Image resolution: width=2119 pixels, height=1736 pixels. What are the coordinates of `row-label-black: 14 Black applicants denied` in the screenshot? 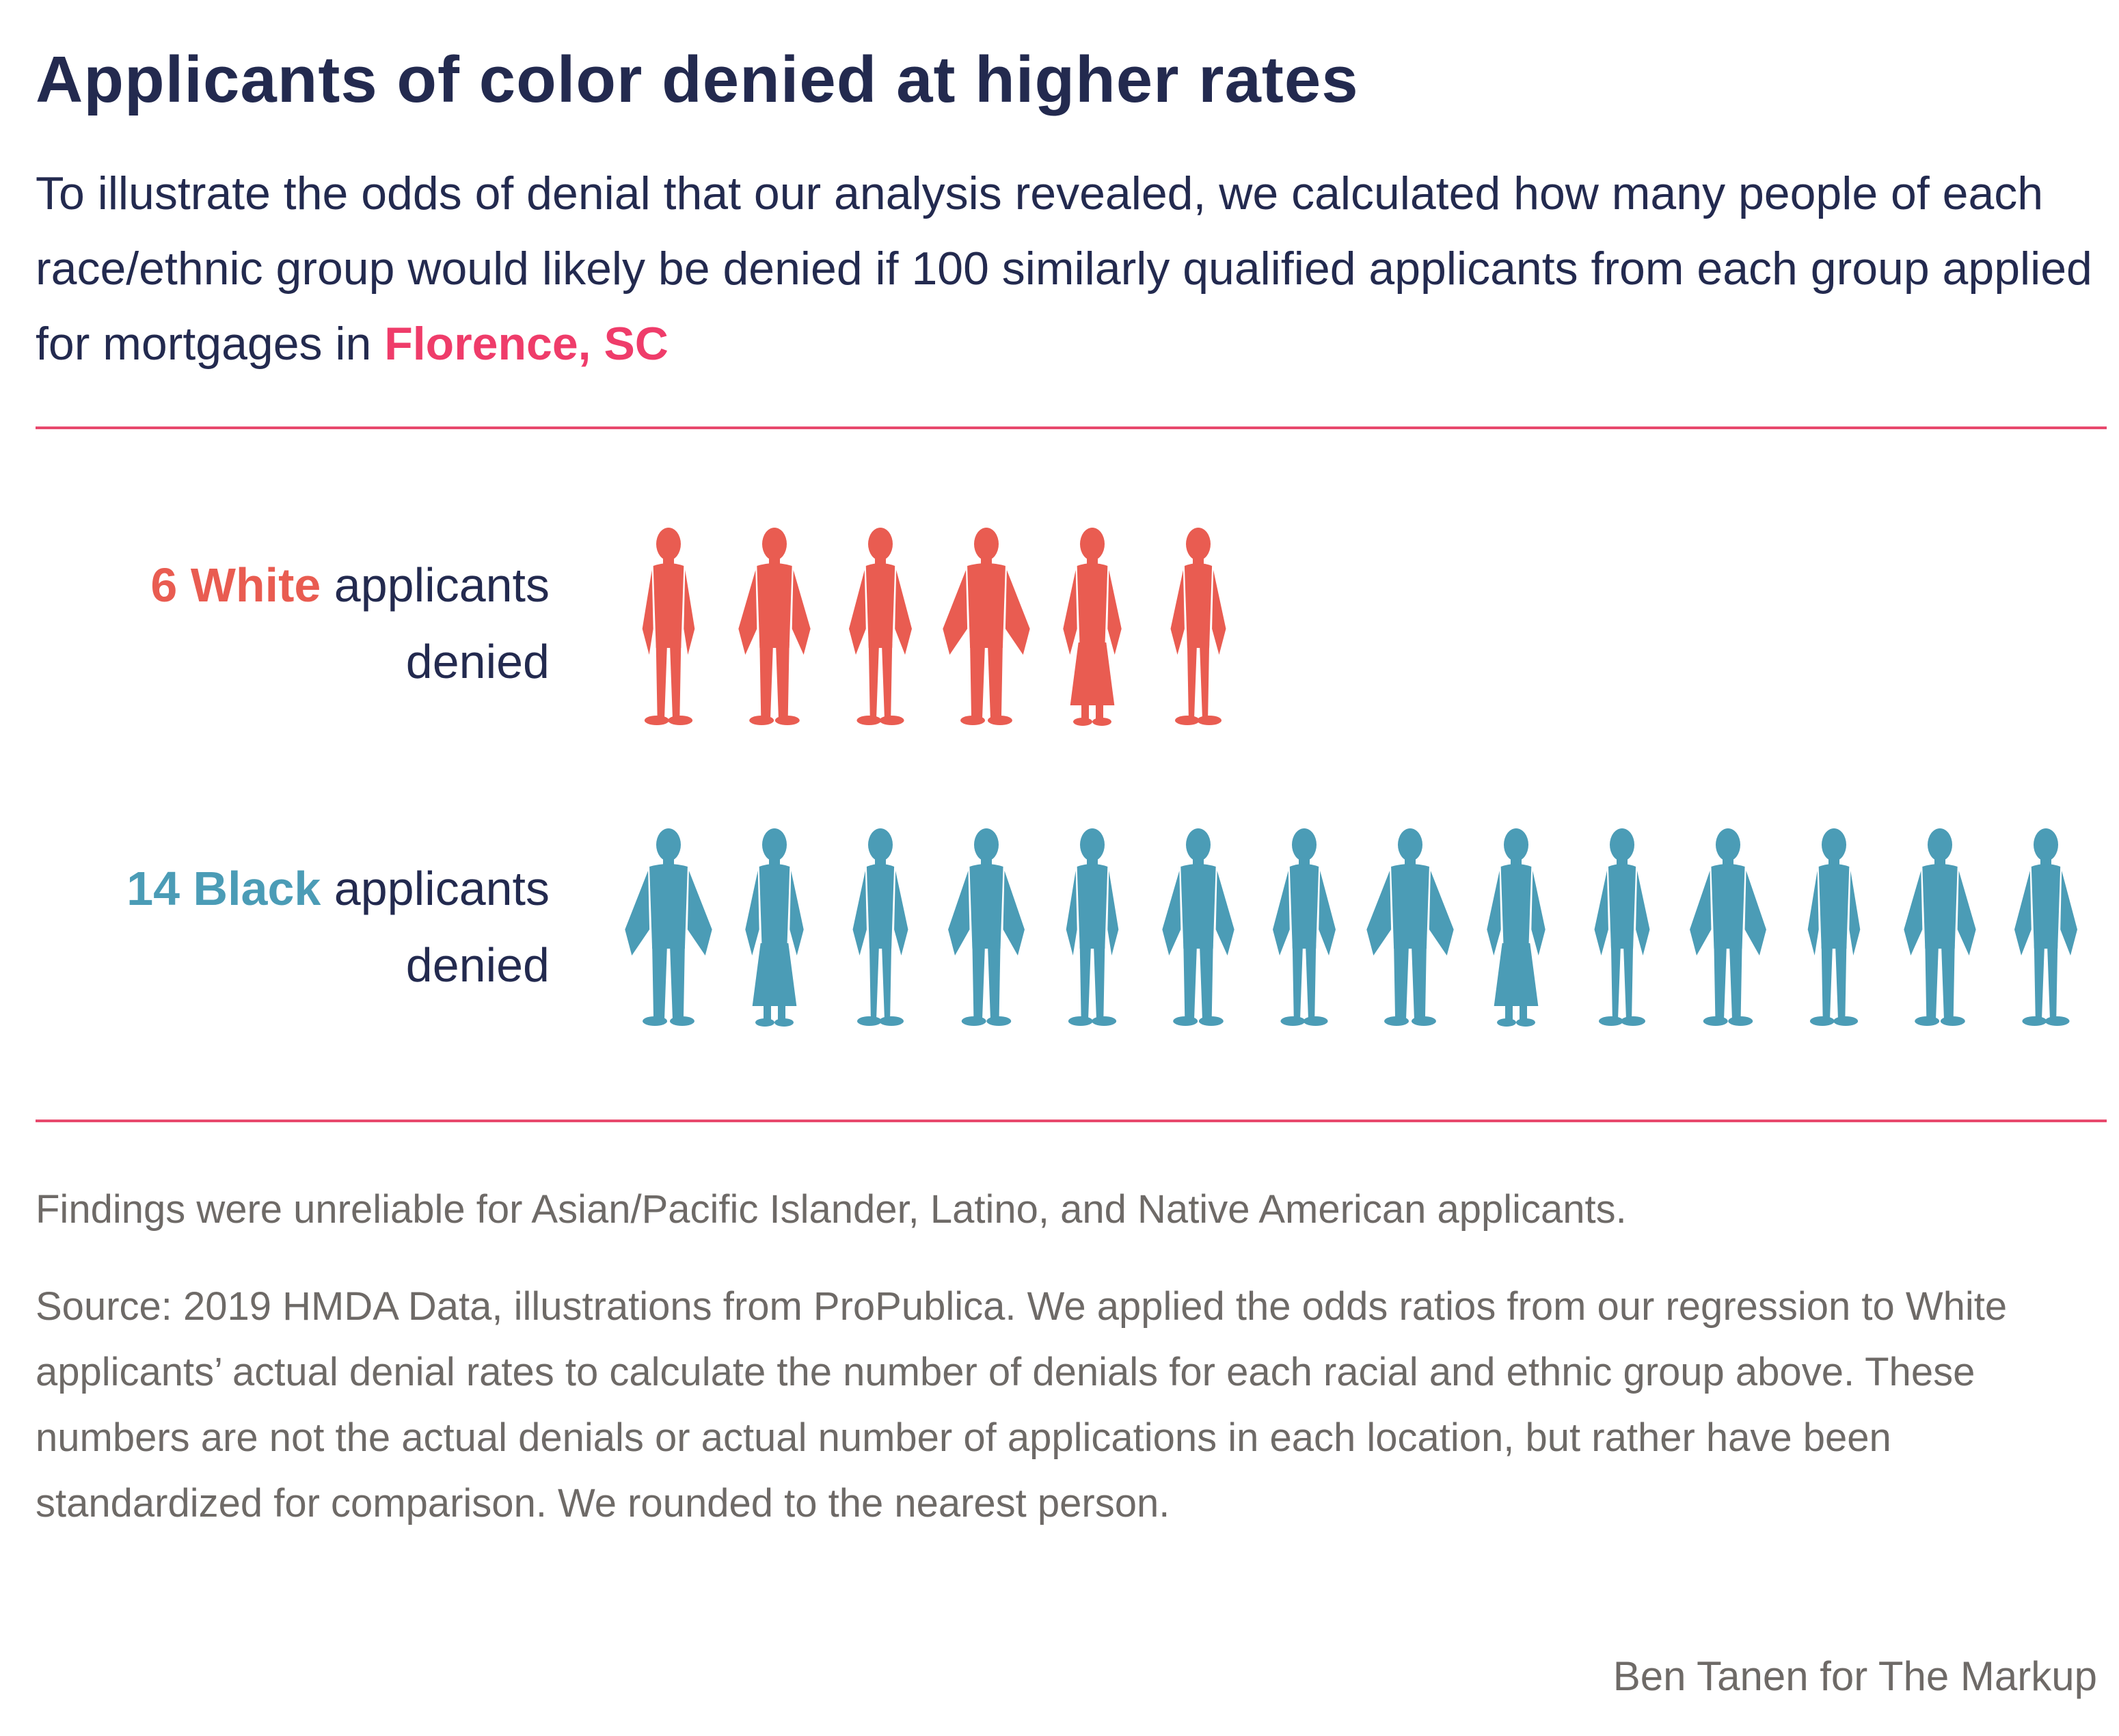 It's located at (290, 926).